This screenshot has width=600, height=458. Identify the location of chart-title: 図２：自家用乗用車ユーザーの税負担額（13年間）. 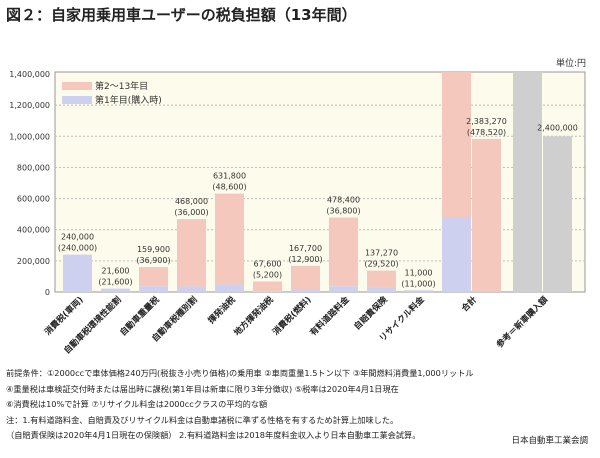
(181, 15).